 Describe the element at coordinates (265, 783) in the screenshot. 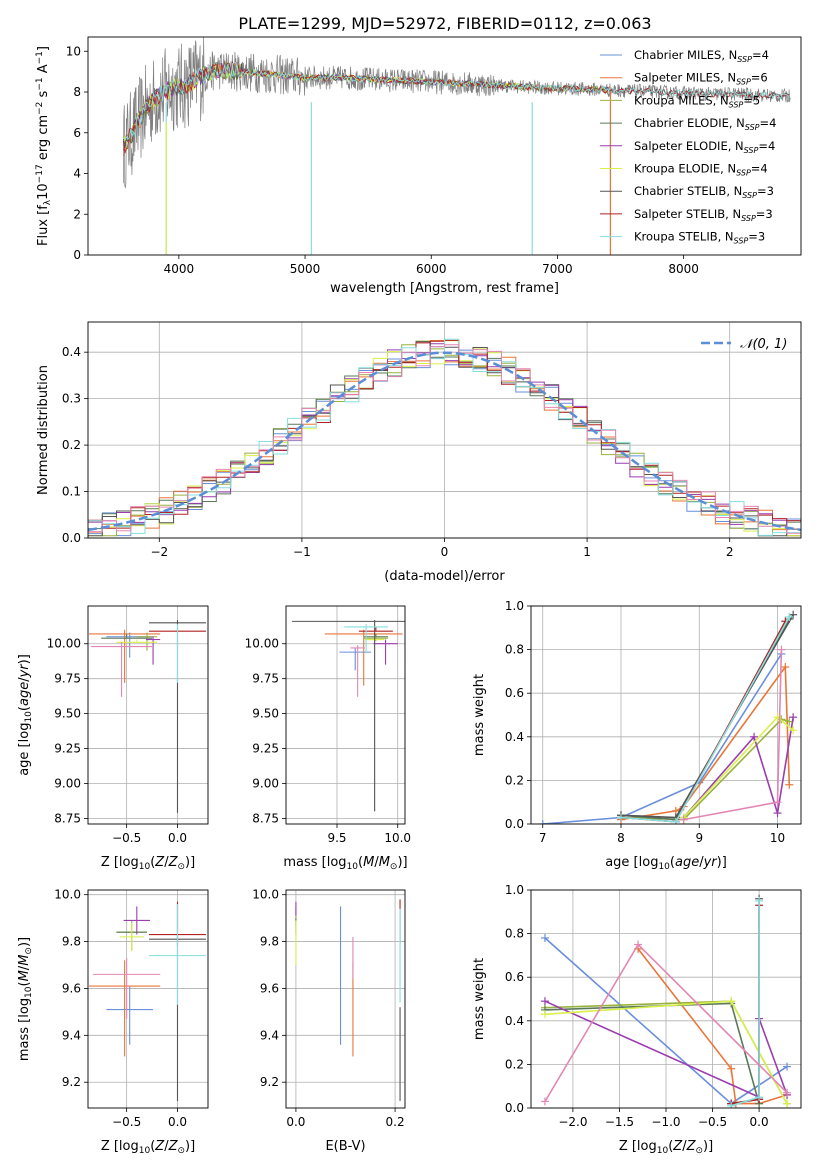

I see `y-tick-label: 9.00` at that location.